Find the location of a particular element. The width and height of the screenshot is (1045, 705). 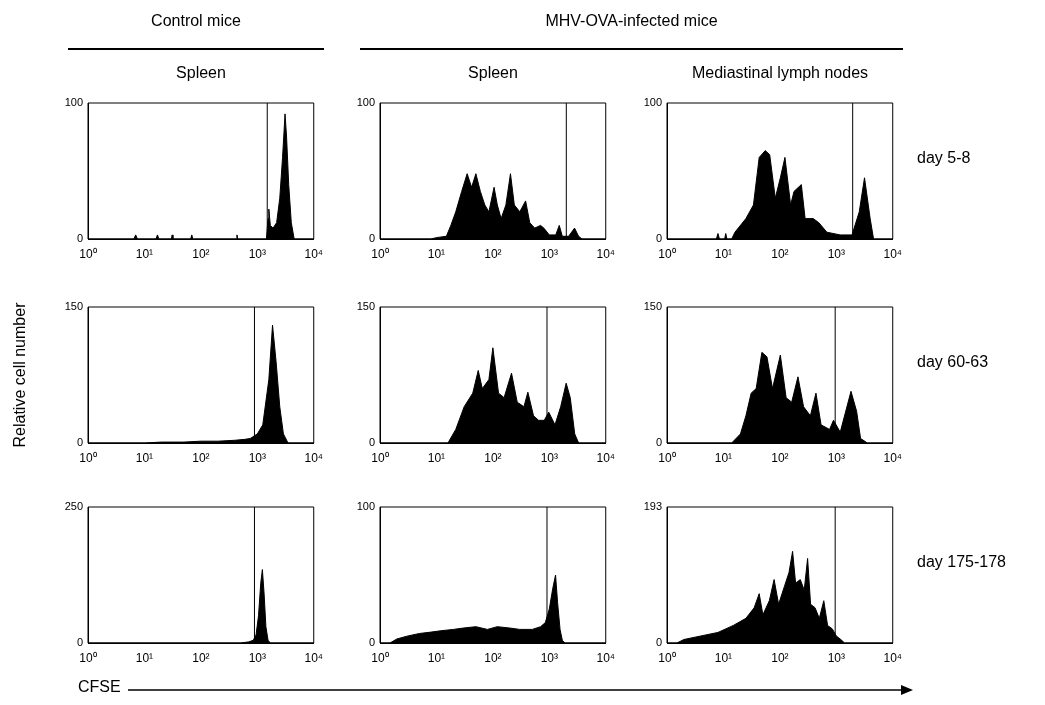

chart-title: MHV-OVA-infected mice is located at coordinates (631, 21).